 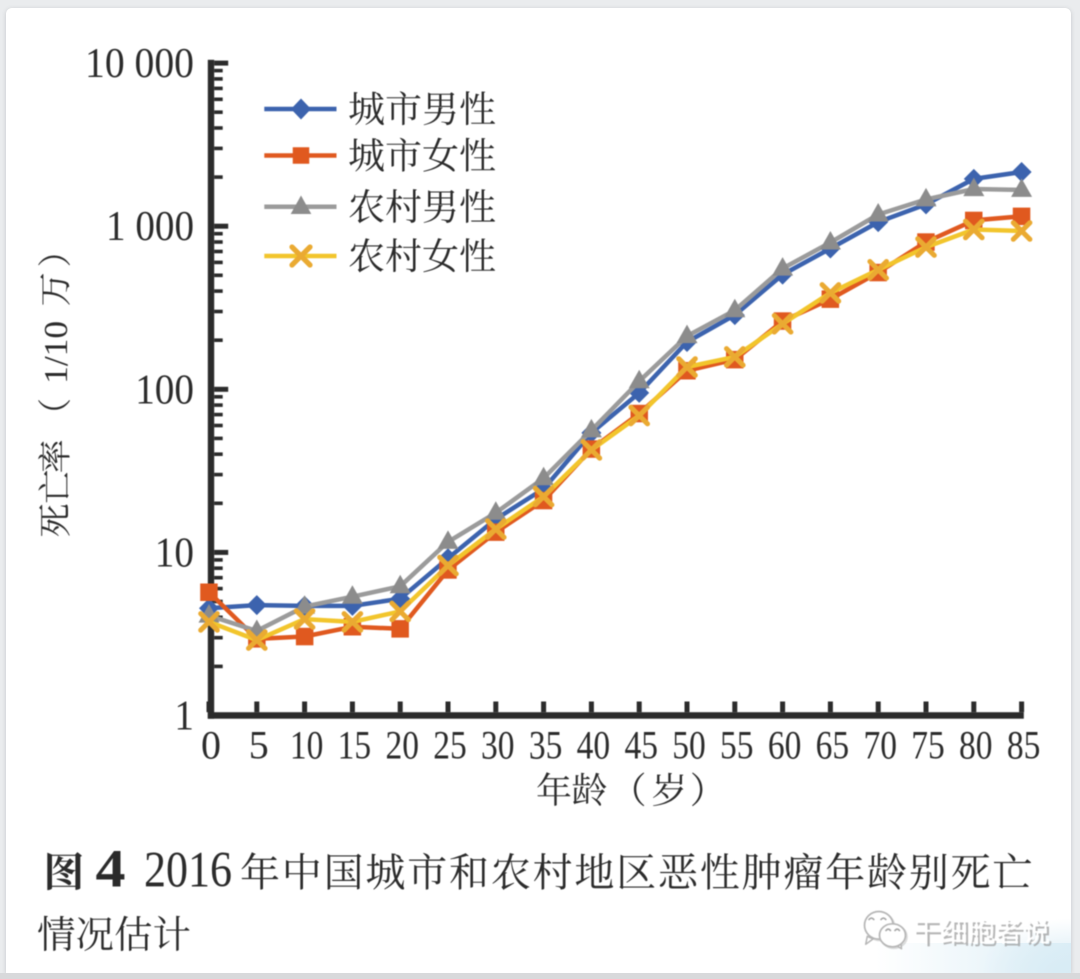 What do you see at coordinates (450, 745) in the screenshot?
I see `svg-text: 25` at bounding box center [450, 745].